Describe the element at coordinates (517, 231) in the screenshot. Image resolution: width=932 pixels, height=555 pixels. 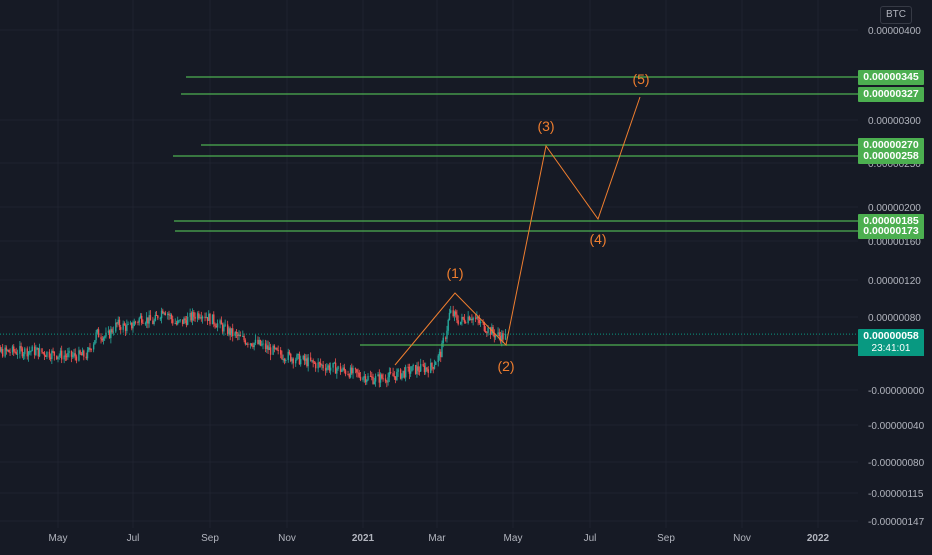
I see `wave-line` at that location.